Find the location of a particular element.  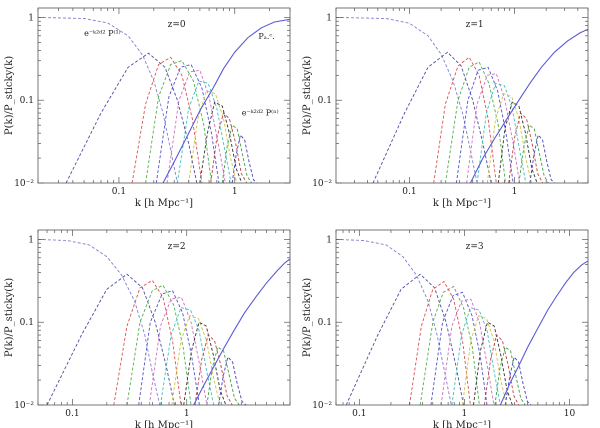

panel-label: z=0 is located at coordinates (177, 25).